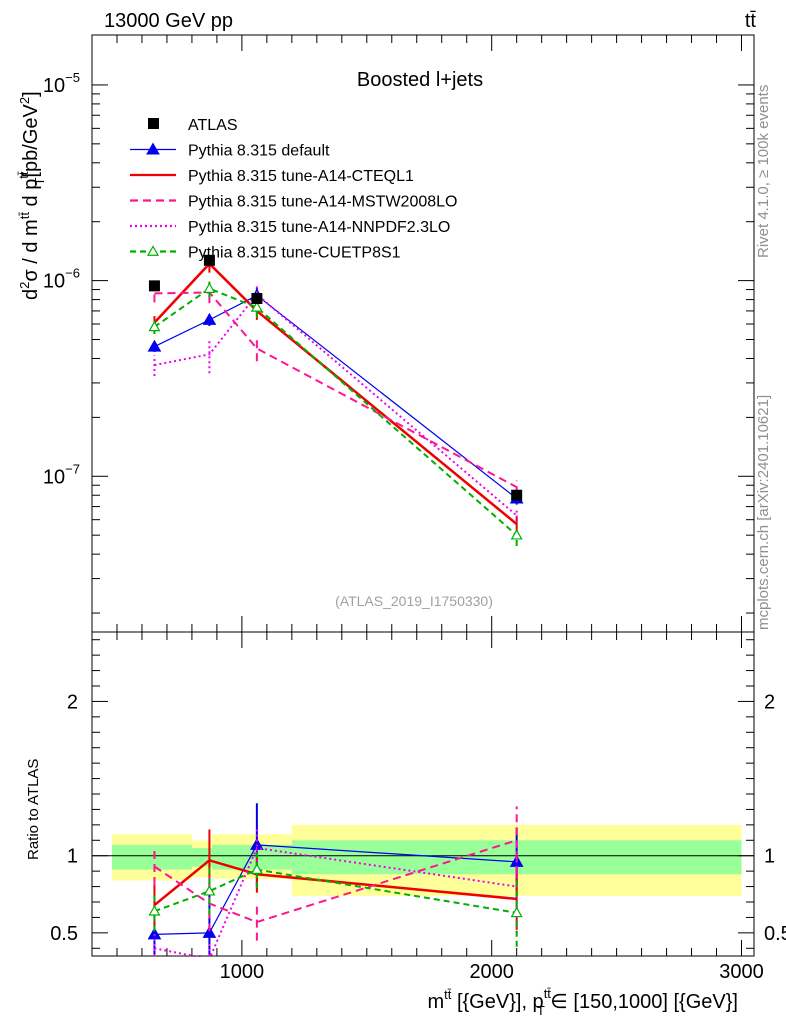 Image resolution: width=786 pixels, height=1024 pixels. I want to click on plot-title: Boosted l+jets, so click(420, 80).